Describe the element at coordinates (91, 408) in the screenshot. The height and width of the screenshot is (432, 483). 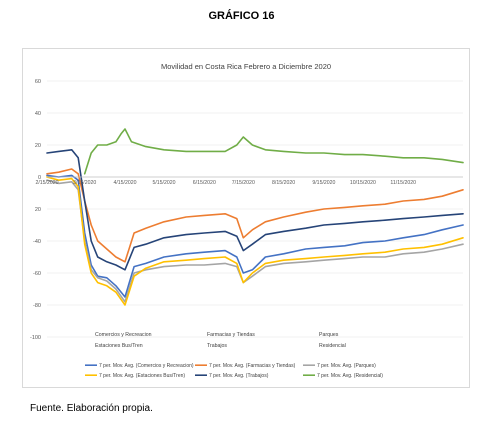
I see `source-note: Fuente. Elaboración propia.` at that location.